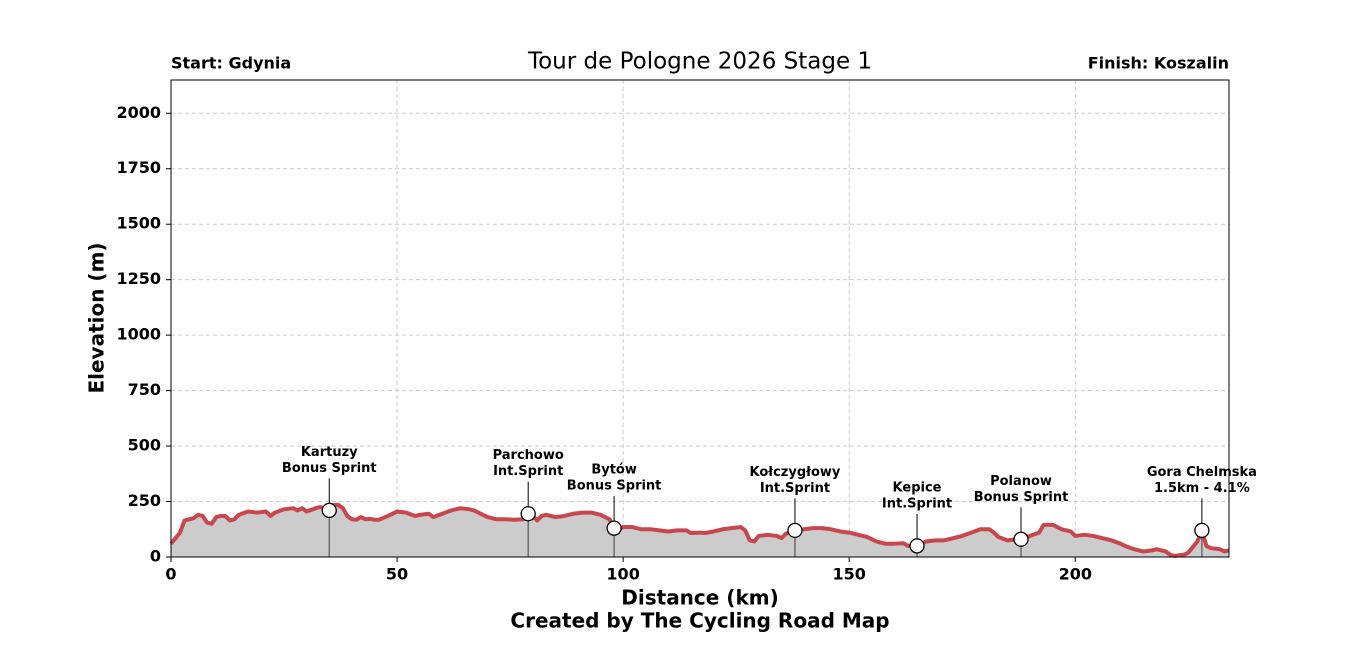 The height and width of the screenshot is (655, 1366). I want to click on elevation-line, so click(699, 530).